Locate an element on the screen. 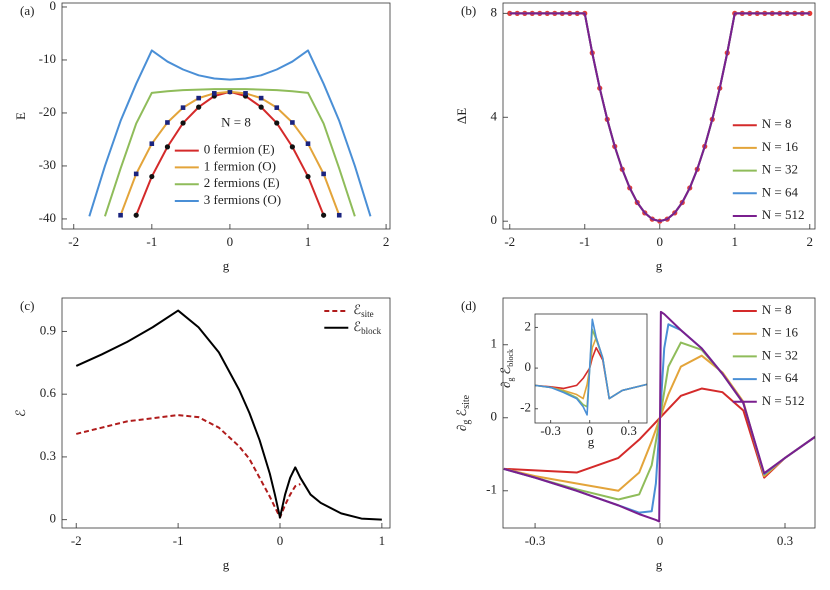 The image size is (830, 590). y-tick-label: 4 is located at coordinates (494, 115).